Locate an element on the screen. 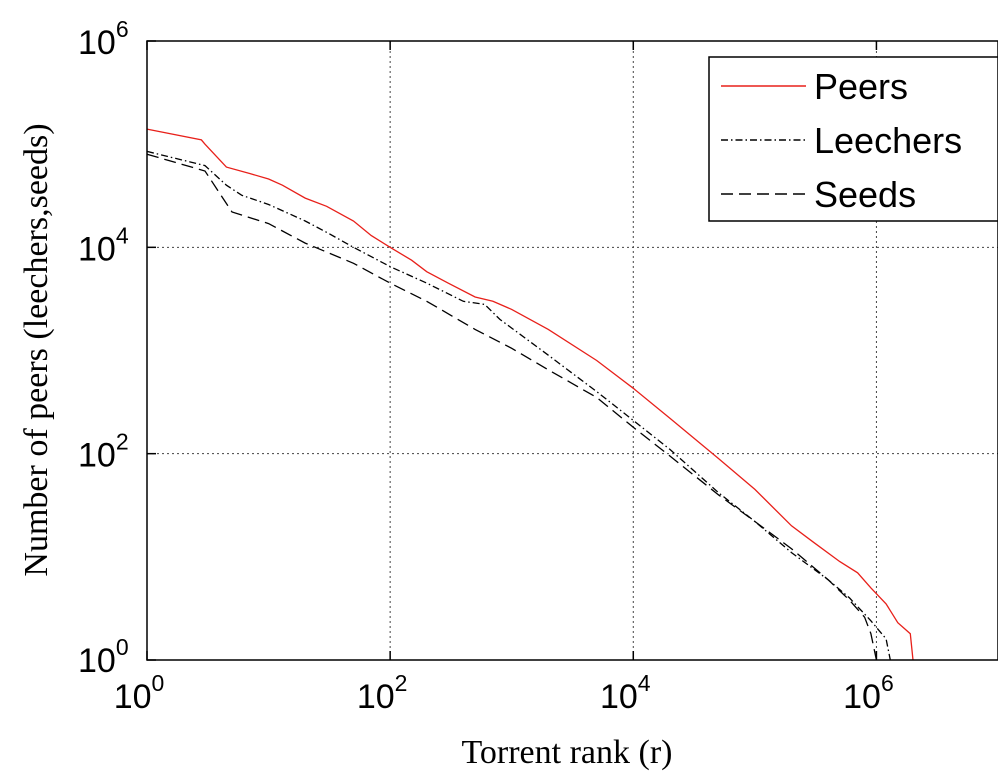 The height and width of the screenshot is (773, 998). x-tick-label: 10⁰ is located at coordinates (139, 693).